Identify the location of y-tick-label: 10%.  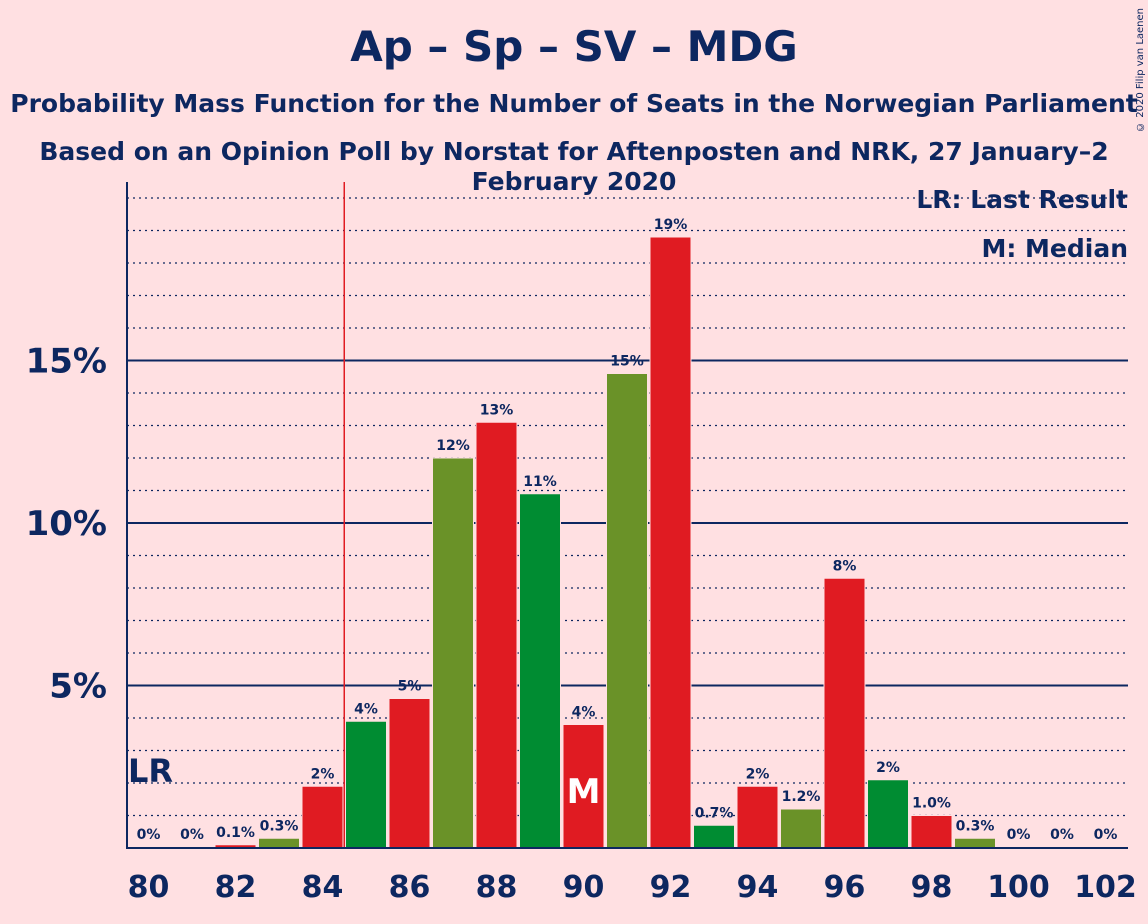
(66, 524).